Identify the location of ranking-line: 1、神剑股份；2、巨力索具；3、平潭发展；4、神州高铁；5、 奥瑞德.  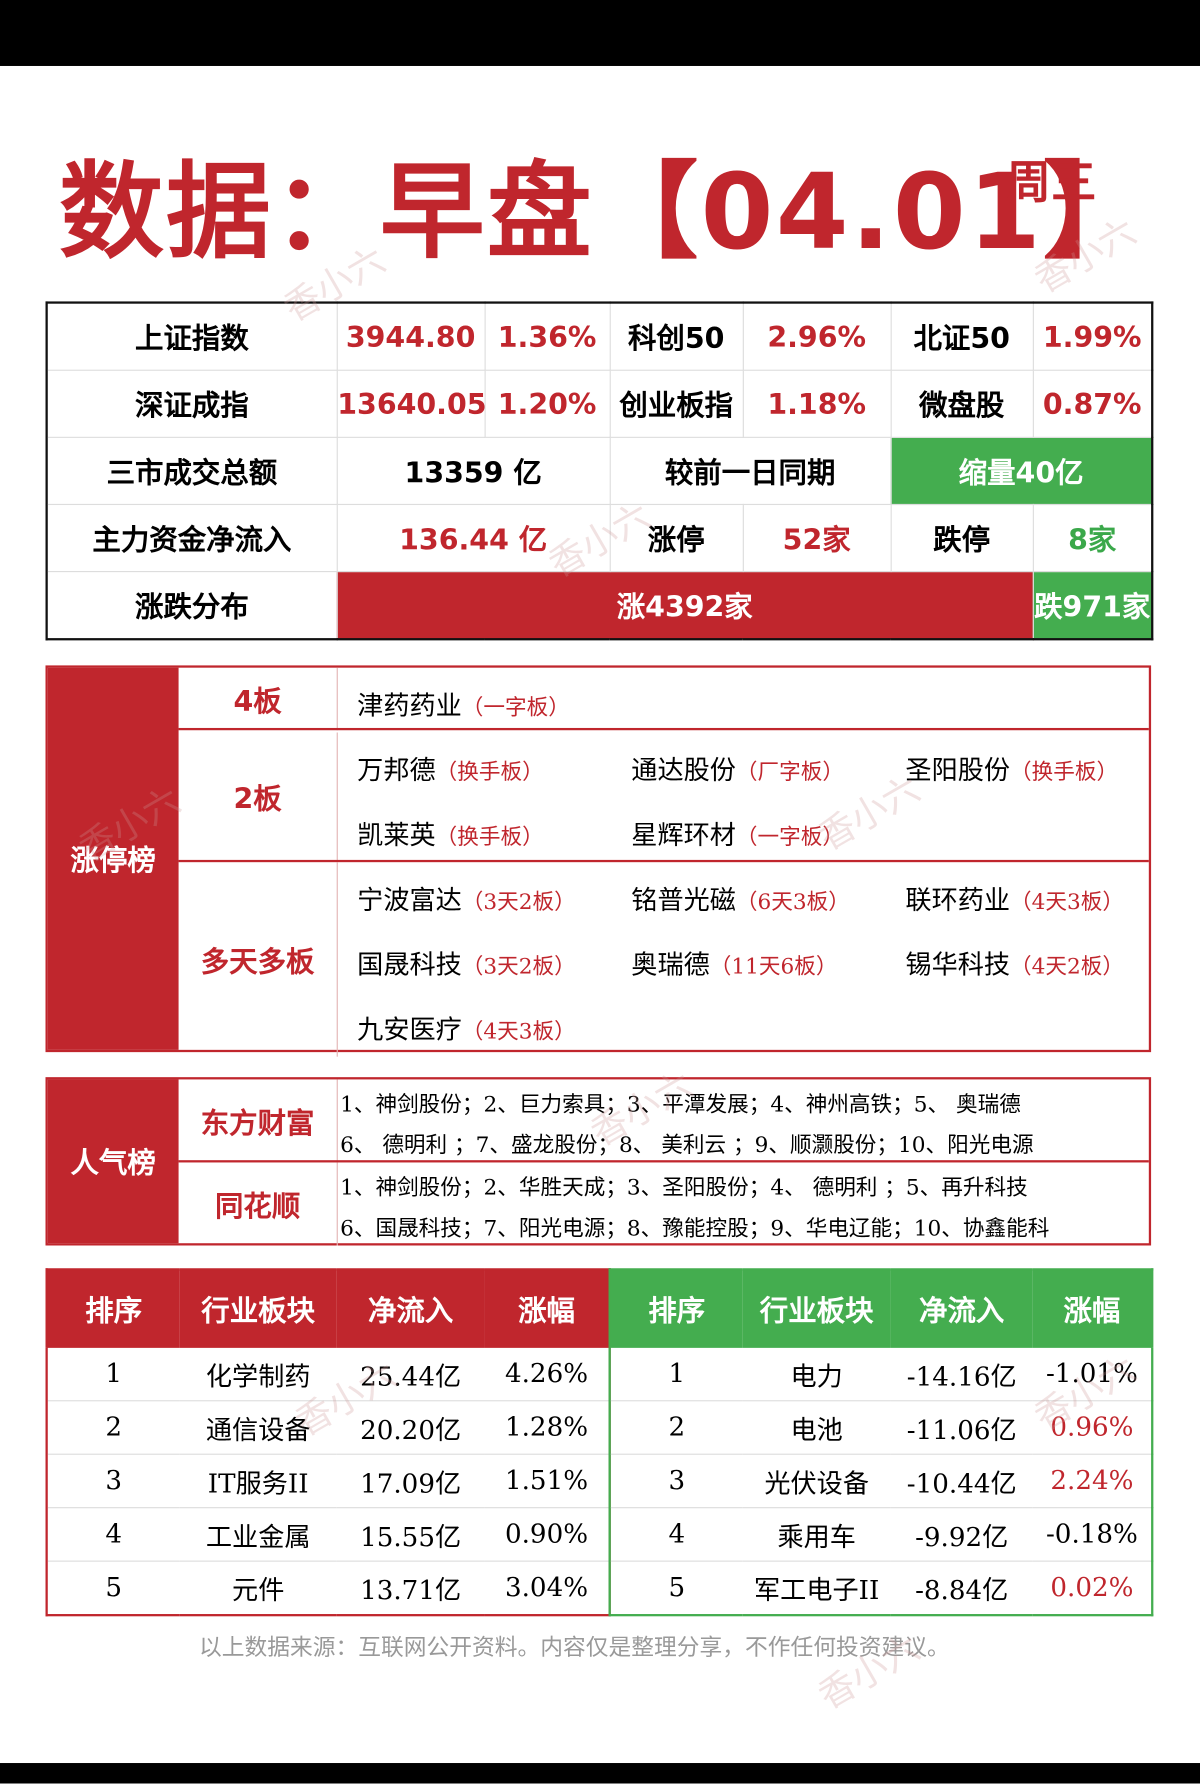
(680, 1104).